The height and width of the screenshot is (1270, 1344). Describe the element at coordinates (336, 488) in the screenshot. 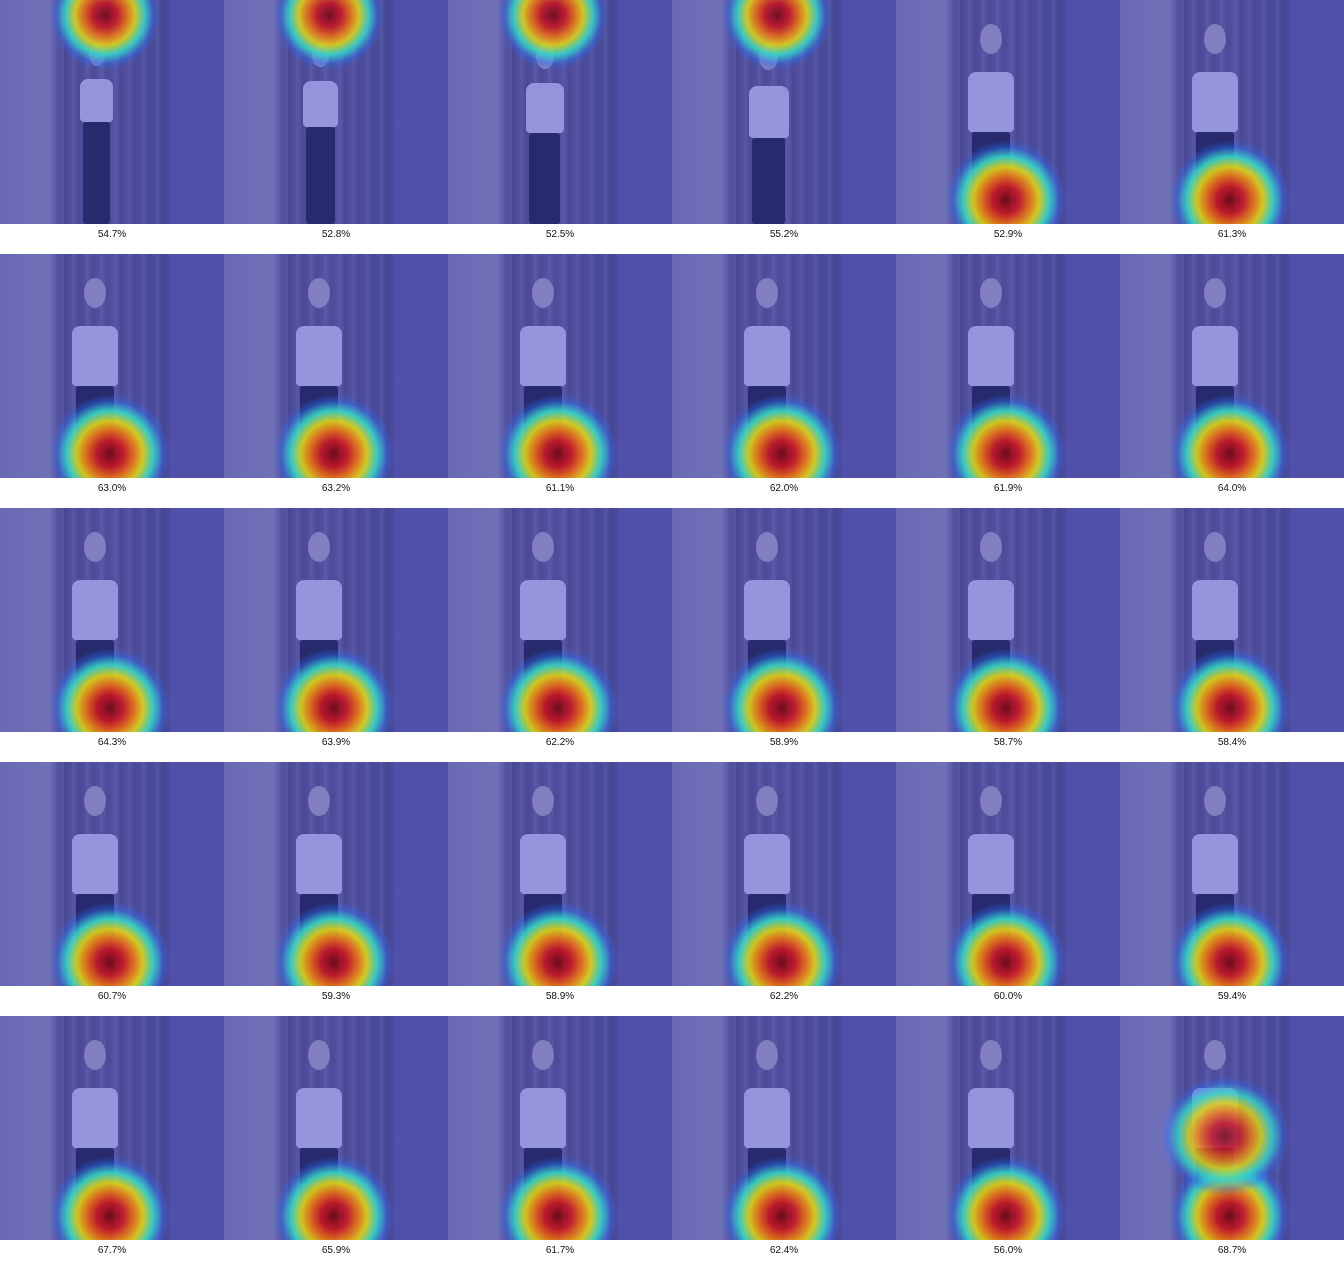

I see `frame-score-label: 63.2%` at that location.